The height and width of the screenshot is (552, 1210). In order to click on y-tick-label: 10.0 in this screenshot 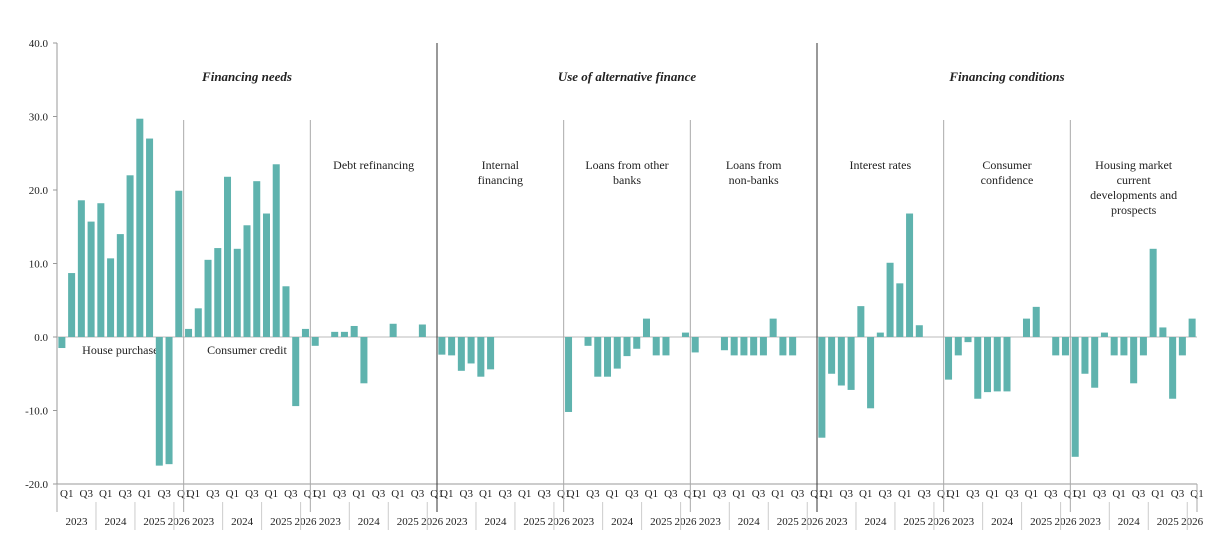, I will do `click(39, 265)`.